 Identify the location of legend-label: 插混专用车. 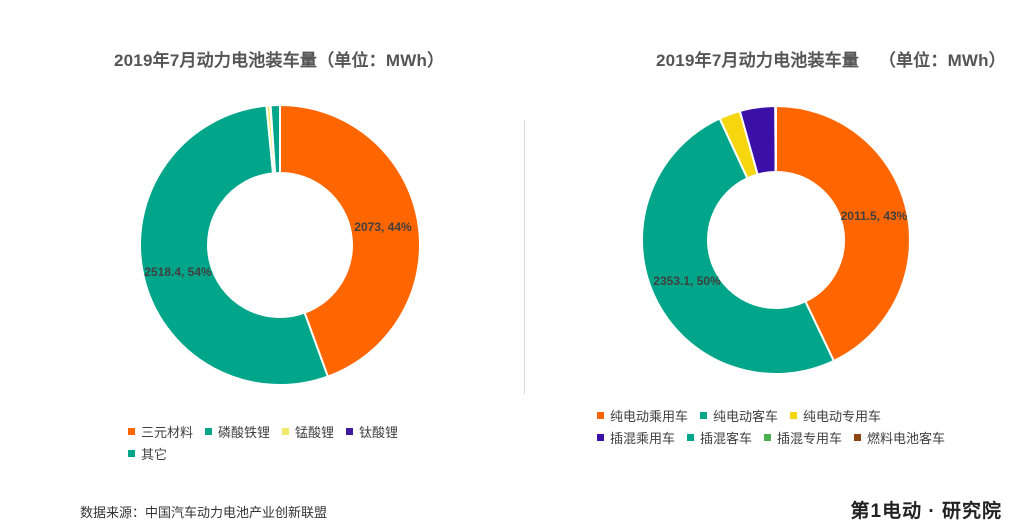
(809, 437).